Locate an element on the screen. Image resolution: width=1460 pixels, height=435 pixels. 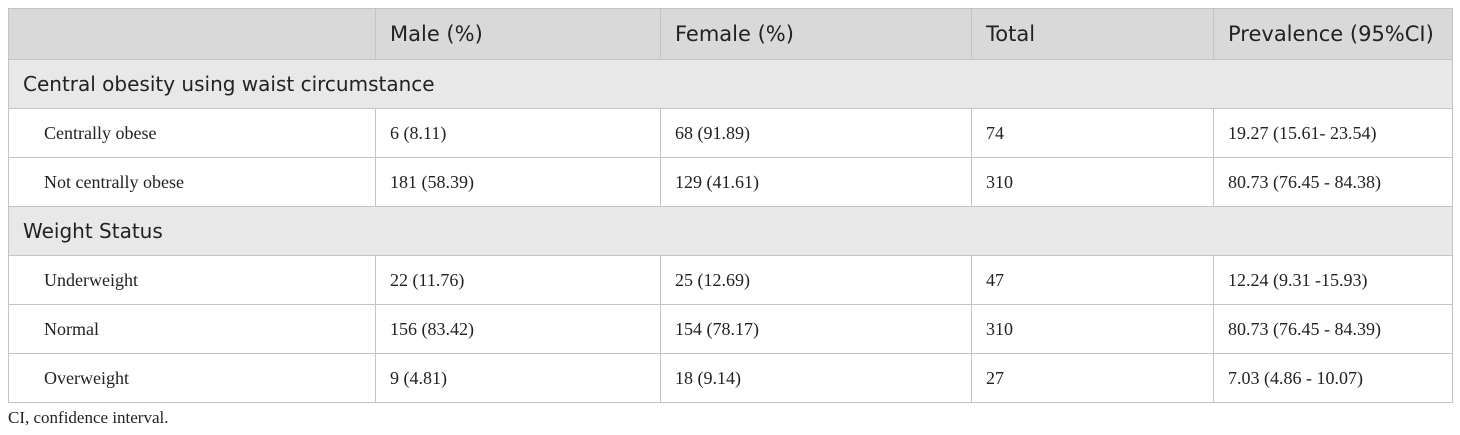
table-cell: 18 (9.14) is located at coordinates (816, 378).